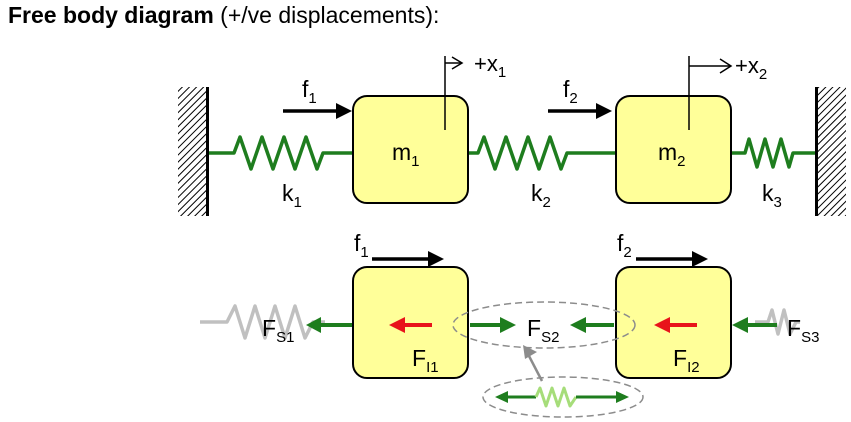 Image resolution: width=851 pixels, height=422 pixels. What do you see at coordinates (193, 151) in the screenshot?
I see `left-wall` at bounding box center [193, 151].